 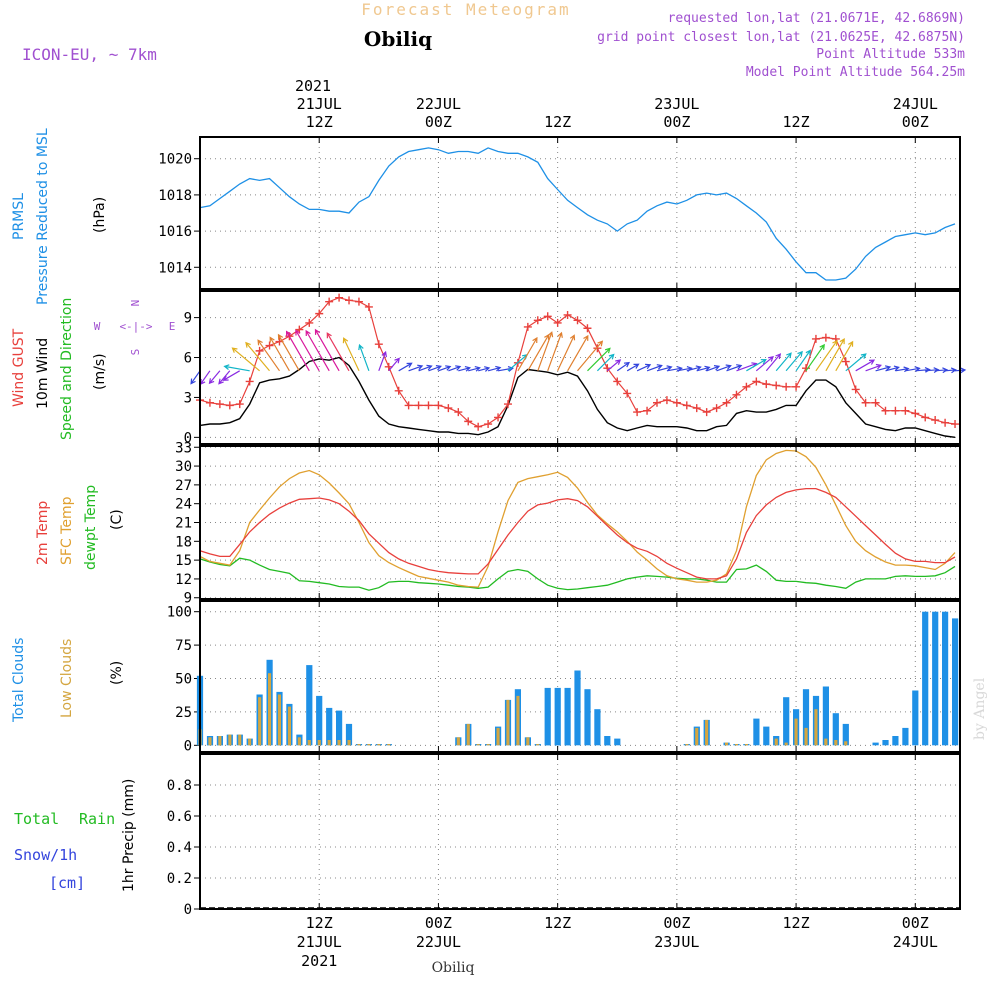 What do you see at coordinates (179, 848) in the screenshot?
I see `y-tick-label: 0.4` at bounding box center [179, 848].